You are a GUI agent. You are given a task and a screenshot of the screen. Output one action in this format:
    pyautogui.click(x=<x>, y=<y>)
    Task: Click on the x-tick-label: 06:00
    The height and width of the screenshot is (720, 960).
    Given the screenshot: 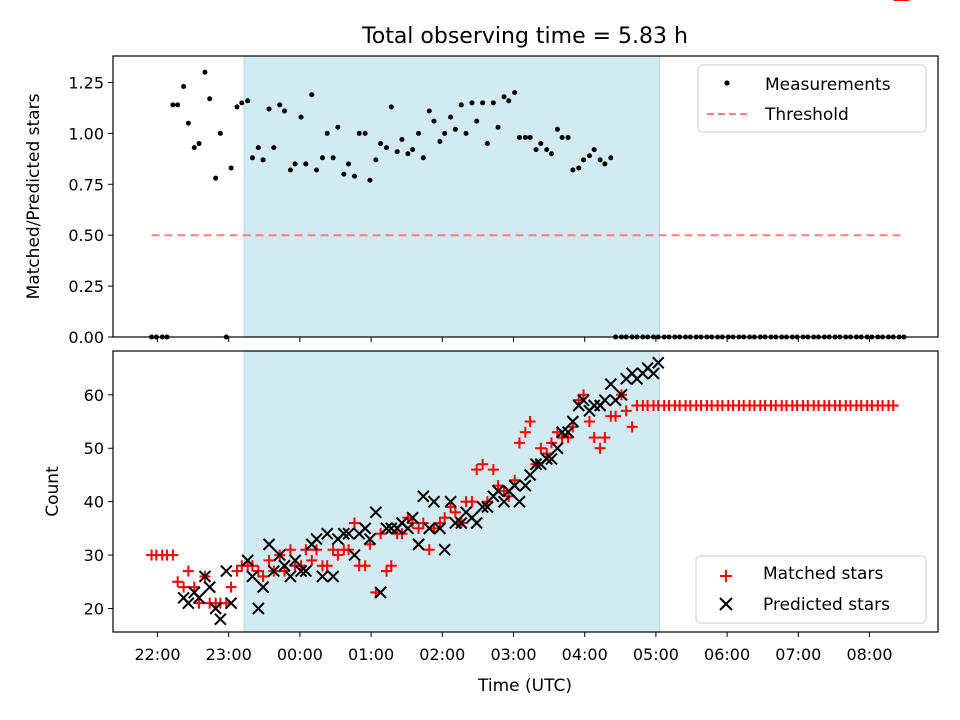 What is the action you would take?
    pyautogui.click(x=727, y=654)
    